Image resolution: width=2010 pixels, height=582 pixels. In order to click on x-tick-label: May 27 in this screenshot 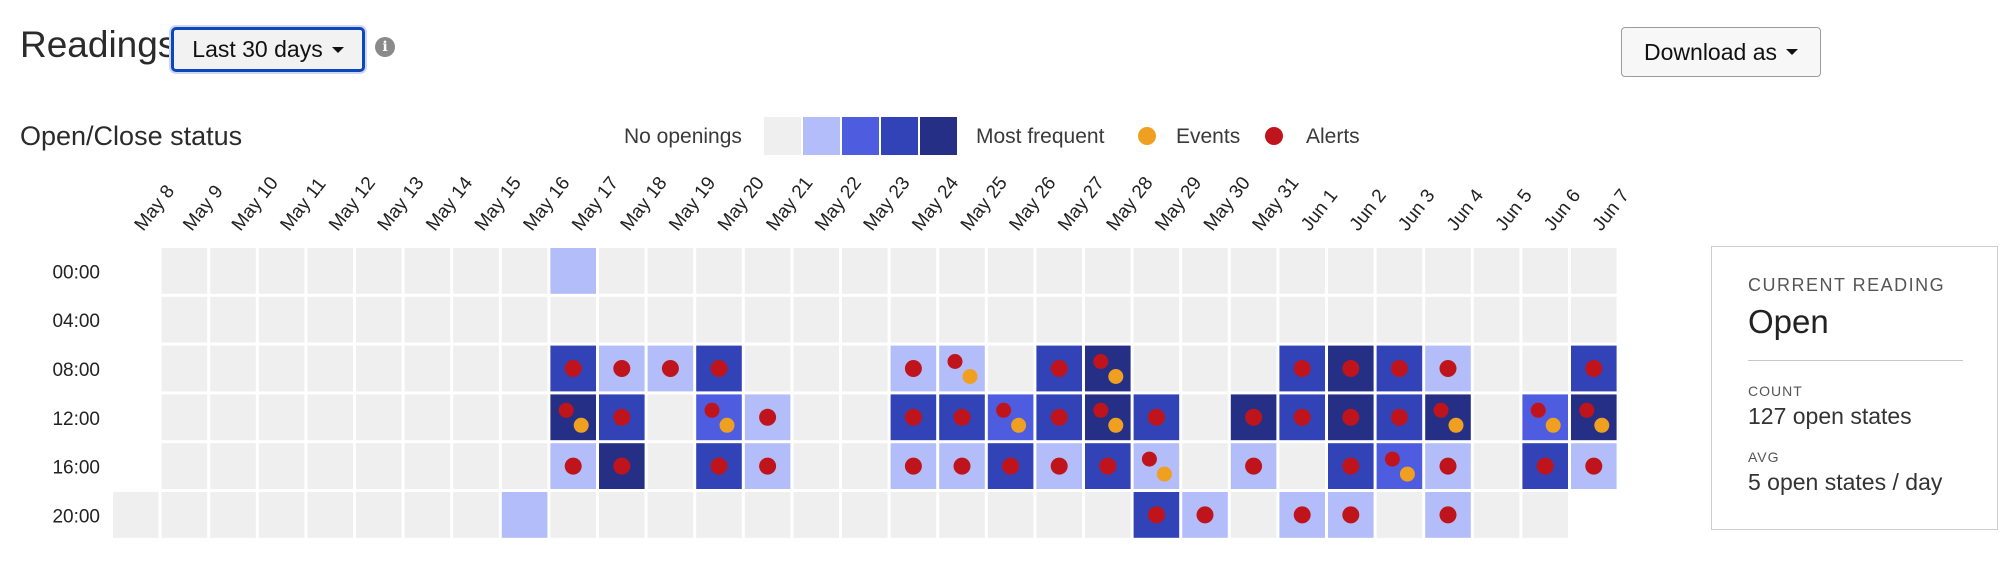, I will do `click(1081, 204)`.